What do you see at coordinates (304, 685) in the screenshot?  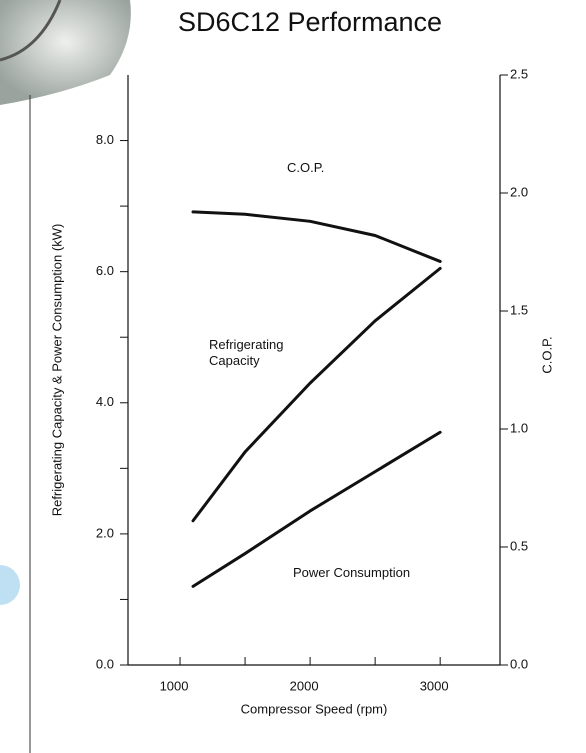 I see `x-tick-label: 2000` at bounding box center [304, 685].